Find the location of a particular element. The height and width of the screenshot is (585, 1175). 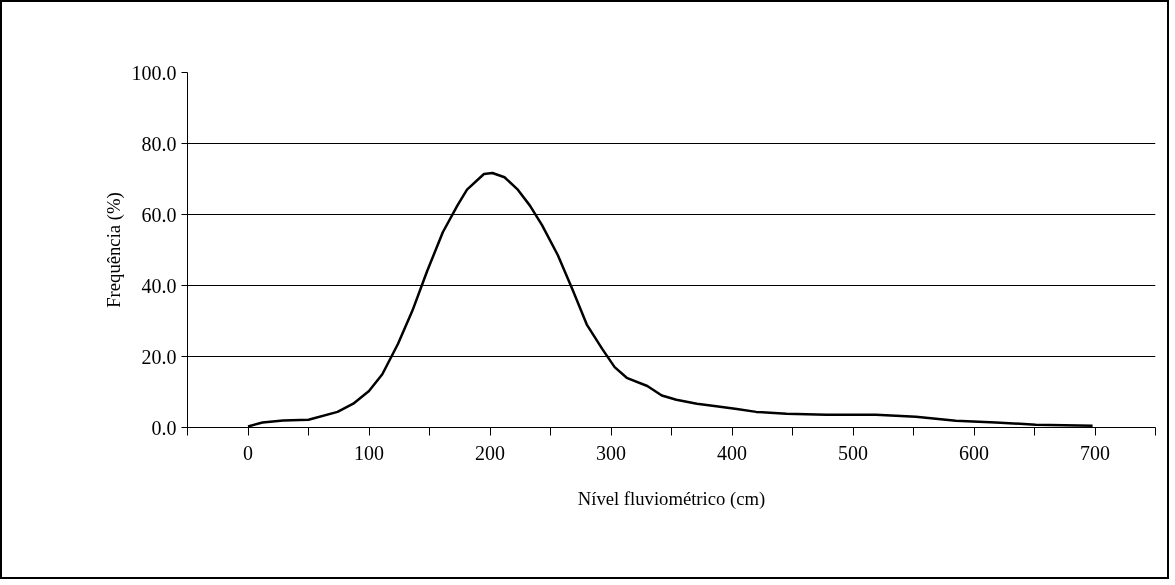

y-tick-label: 40.0 is located at coordinates (159, 285).